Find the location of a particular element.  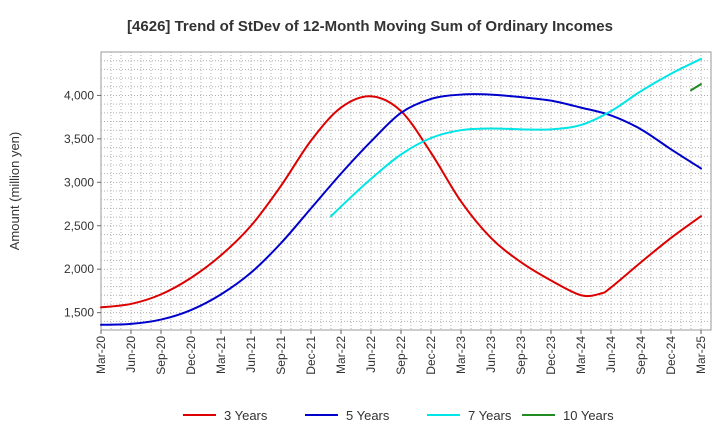

x-tick-label: Dec-23 is located at coordinates (551, 355).